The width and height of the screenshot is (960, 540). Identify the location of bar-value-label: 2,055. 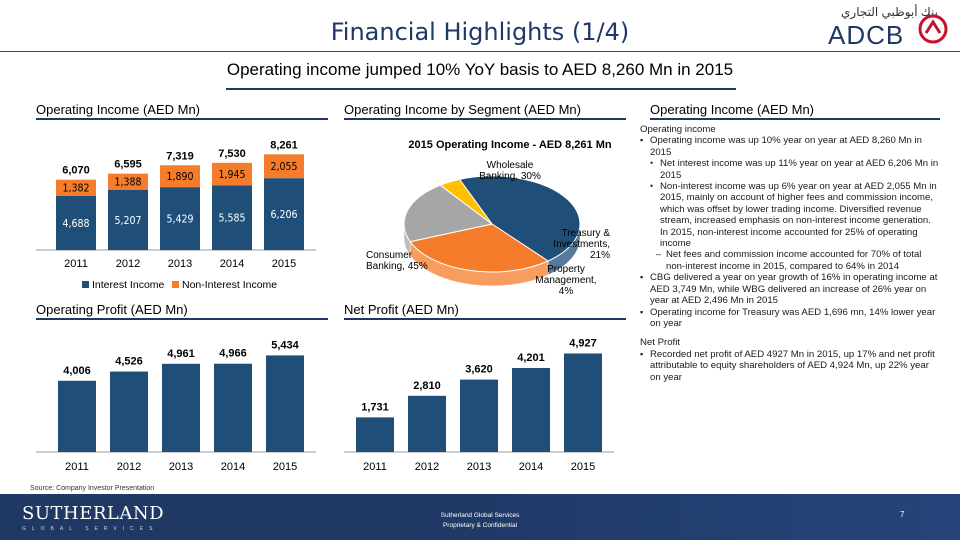
(283, 167).